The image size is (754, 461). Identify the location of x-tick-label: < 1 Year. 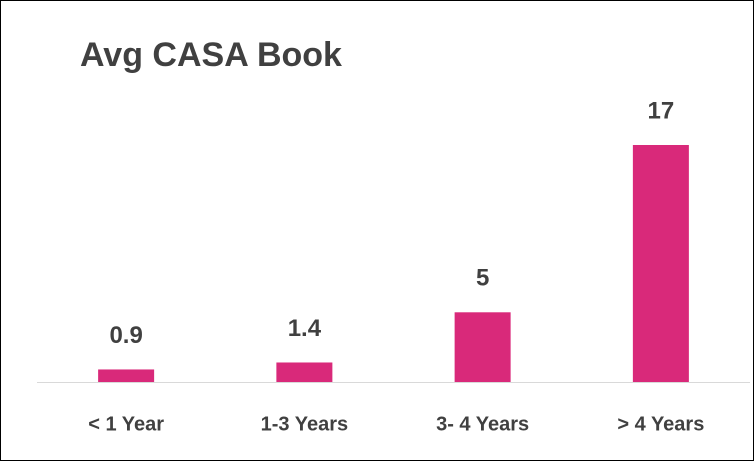
(126, 424).